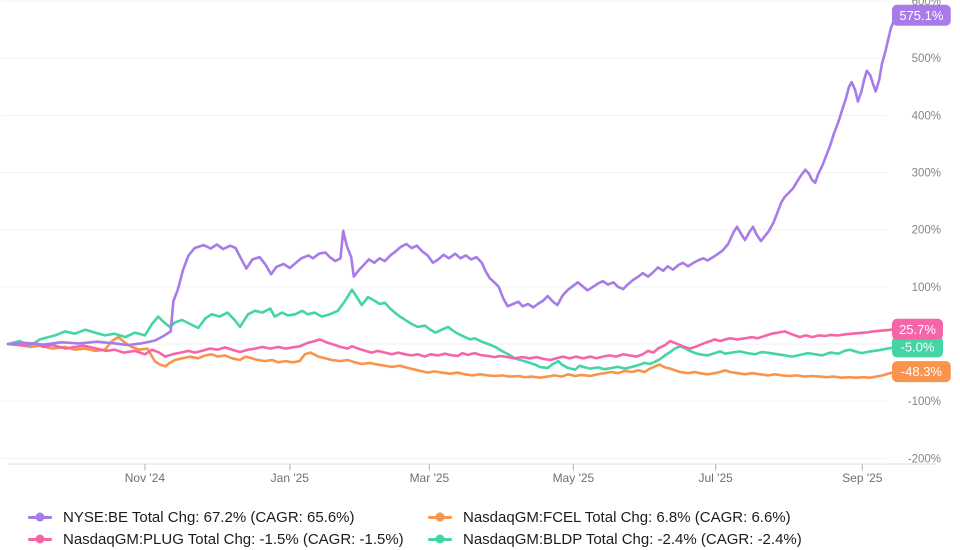 The image size is (960, 550). I want to click on y-axis-label: 400%, so click(926, 116).